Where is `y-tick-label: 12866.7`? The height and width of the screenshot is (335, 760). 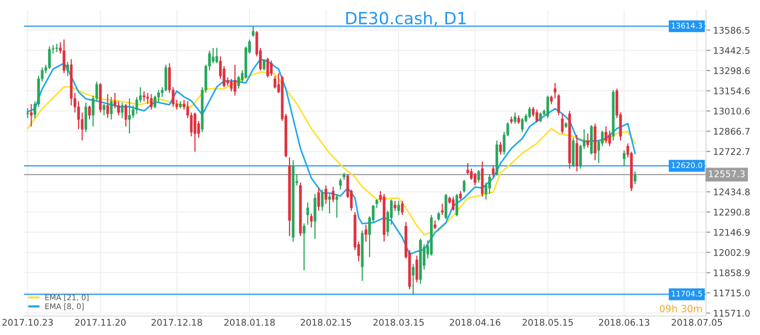
y-tick-label: 12866.7 is located at coordinates (732, 131).